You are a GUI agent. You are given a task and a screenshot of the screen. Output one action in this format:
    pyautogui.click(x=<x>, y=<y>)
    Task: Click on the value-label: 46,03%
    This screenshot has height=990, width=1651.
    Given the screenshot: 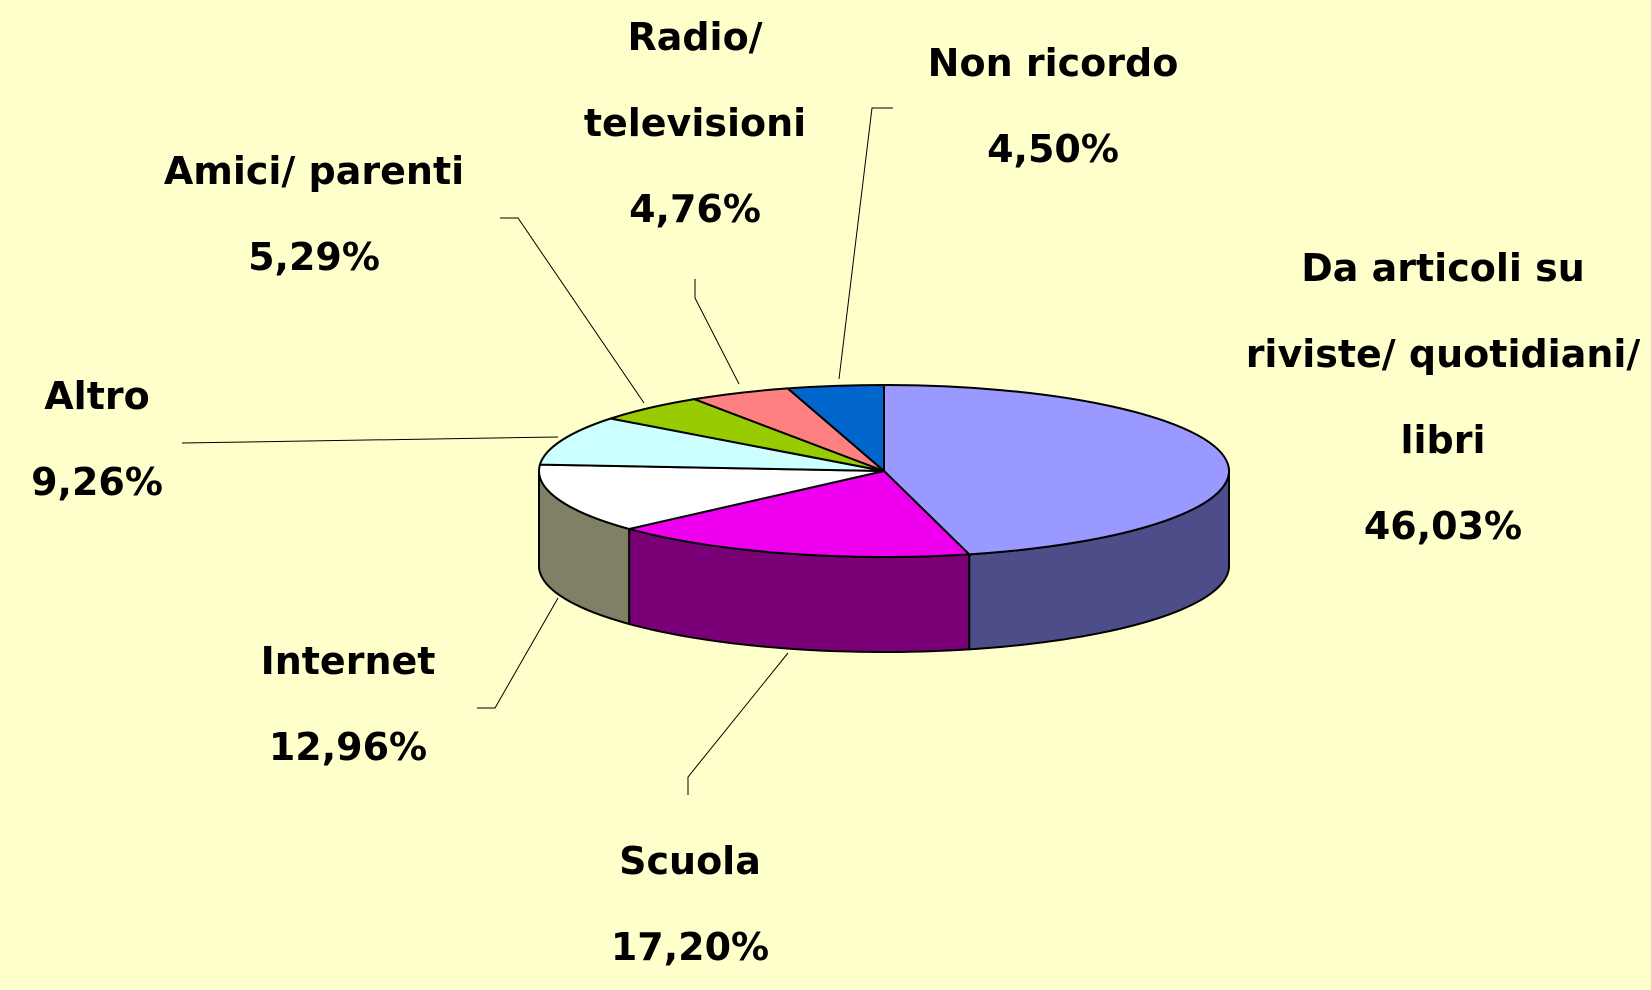 What is the action you would take?
    pyautogui.click(x=1443, y=526)
    